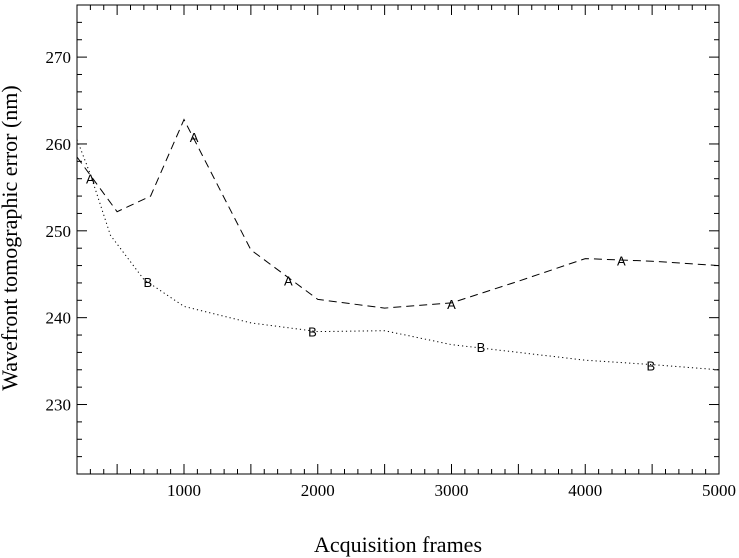 This screenshot has height=558, width=739. What do you see at coordinates (184, 490) in the screenshot?
I see `x-tick-label: 1000` at bounding box center [184, 490].